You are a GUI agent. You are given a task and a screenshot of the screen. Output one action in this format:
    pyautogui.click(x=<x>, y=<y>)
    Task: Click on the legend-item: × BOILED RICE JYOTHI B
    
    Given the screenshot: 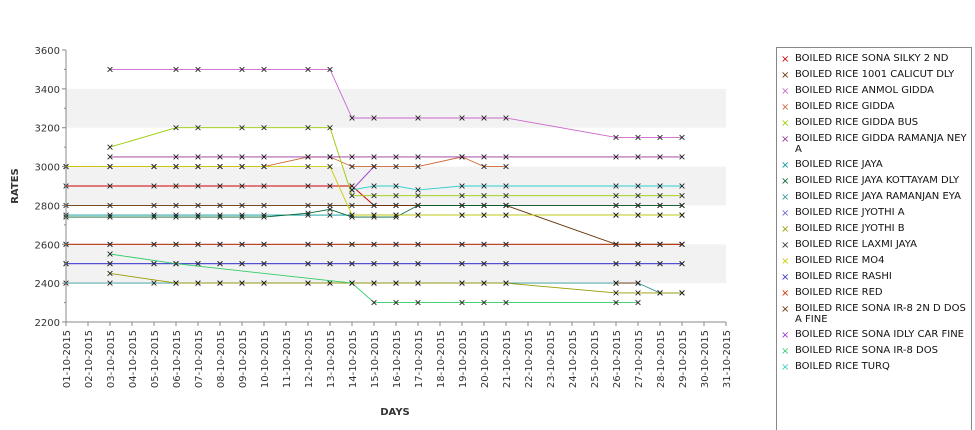 What is the action you would take?
    pyautogui.click(x=874, y=229)
    